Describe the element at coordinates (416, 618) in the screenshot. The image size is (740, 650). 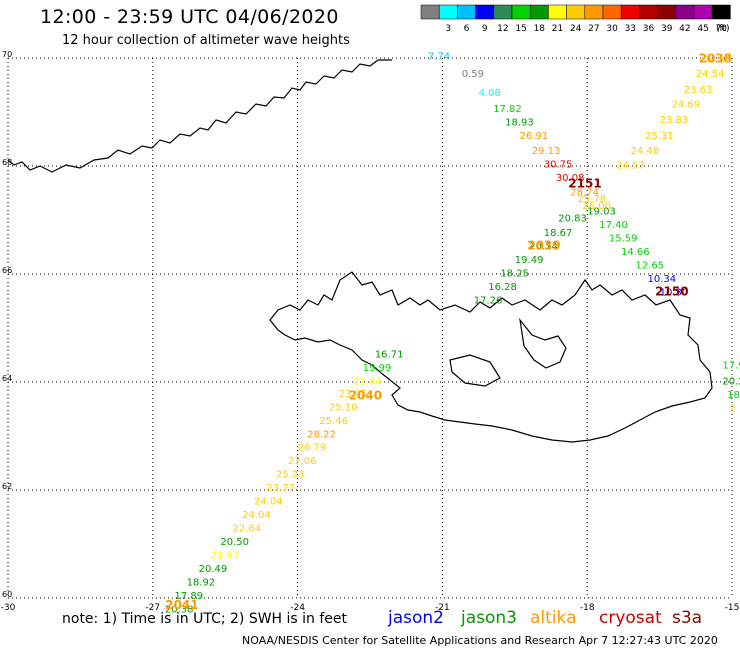
I see `satellite-legend-jason2: jason2` at that location.